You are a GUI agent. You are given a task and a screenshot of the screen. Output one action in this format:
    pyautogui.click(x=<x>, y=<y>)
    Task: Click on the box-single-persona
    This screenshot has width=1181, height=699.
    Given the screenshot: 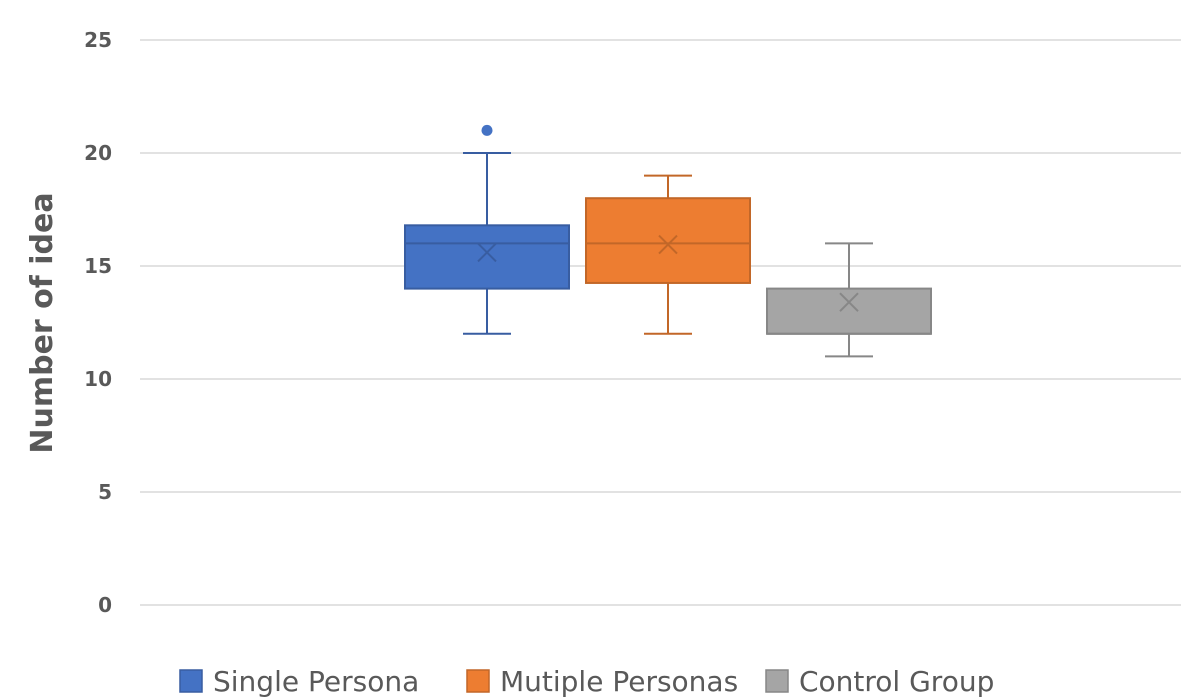 What is the action you would take?
    pyautogui.click(x=487, y=229)
    